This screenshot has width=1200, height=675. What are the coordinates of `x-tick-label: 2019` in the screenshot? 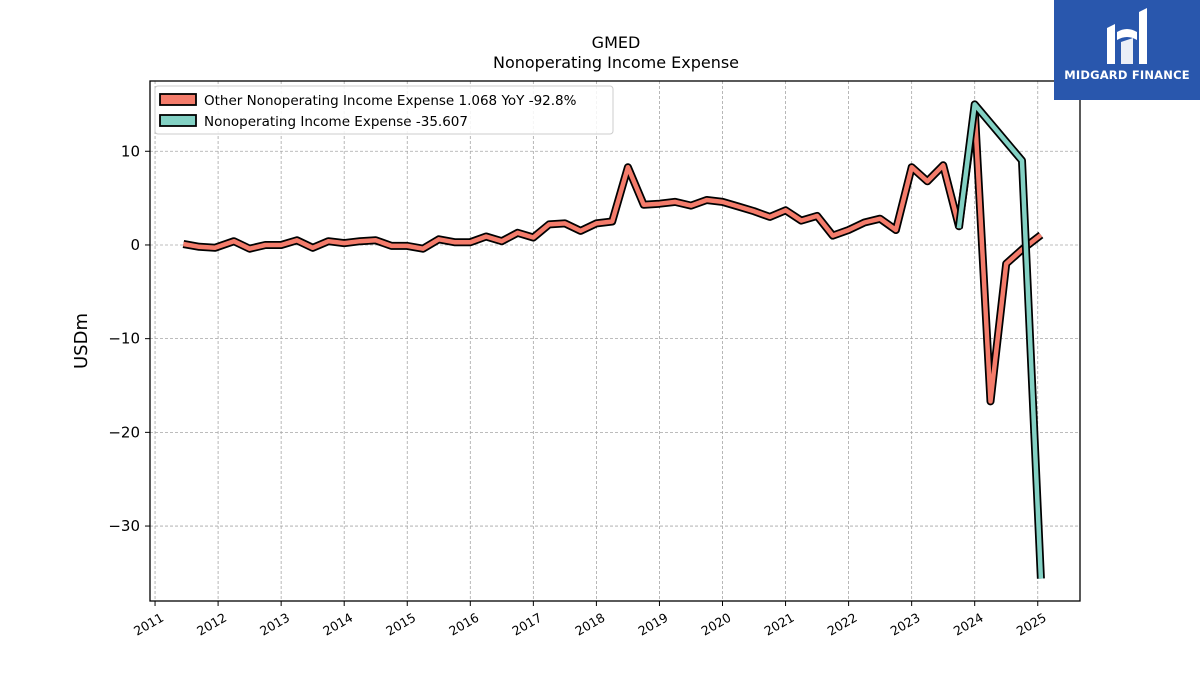 It's located at (652, 624).